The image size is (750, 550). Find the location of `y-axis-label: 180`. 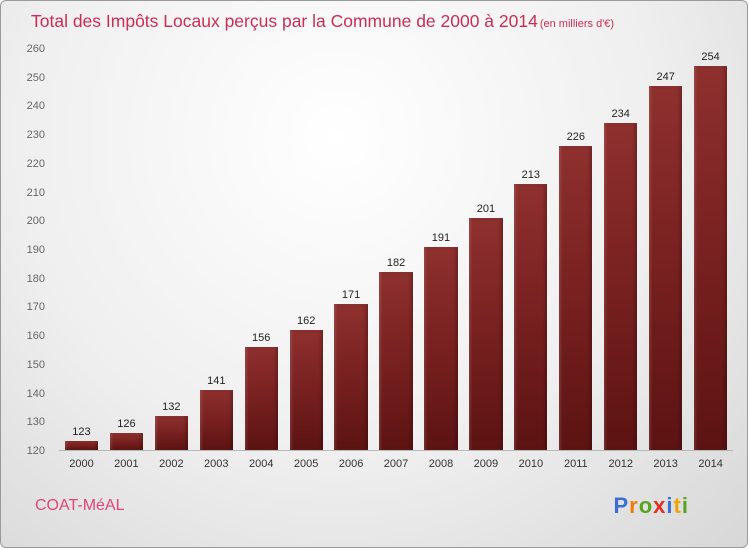

y-axis-label: 180 is located at coordinates (35, 278).